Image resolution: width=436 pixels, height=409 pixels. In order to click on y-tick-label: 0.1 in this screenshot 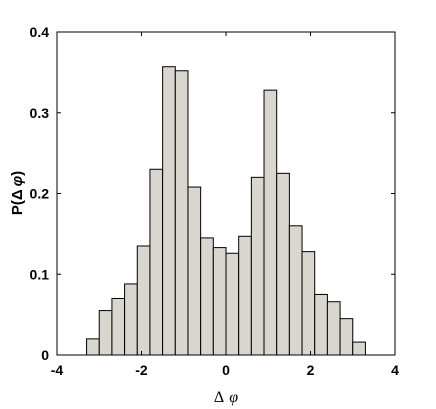, I will do `click(40, 274)`.